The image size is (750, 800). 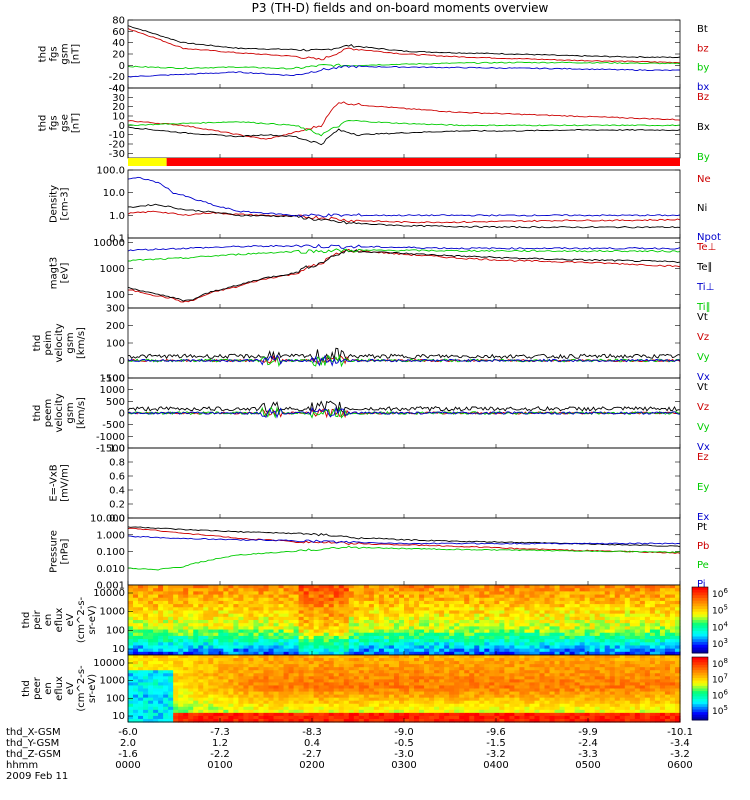 What do you see at coordinates (404, 409) in the screenshot?
I see `plot-area` at bounding box center [404, 409].